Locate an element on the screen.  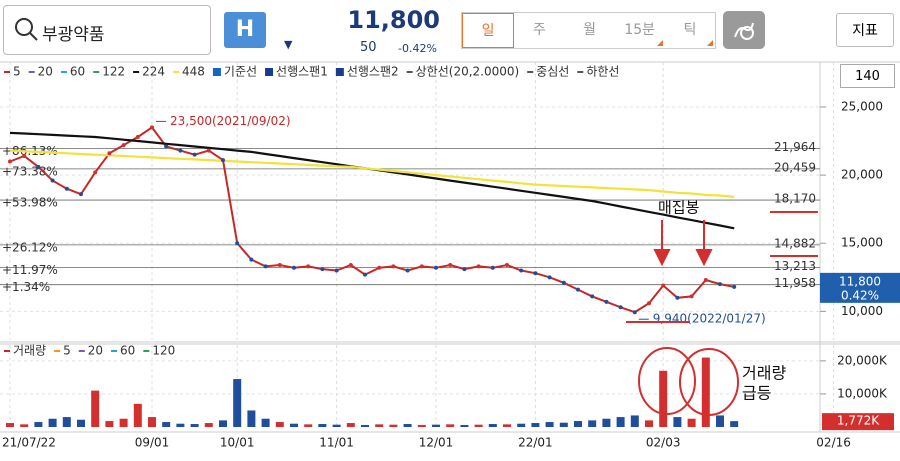
zoom-box: 140 is located at coordinates (867, 76).